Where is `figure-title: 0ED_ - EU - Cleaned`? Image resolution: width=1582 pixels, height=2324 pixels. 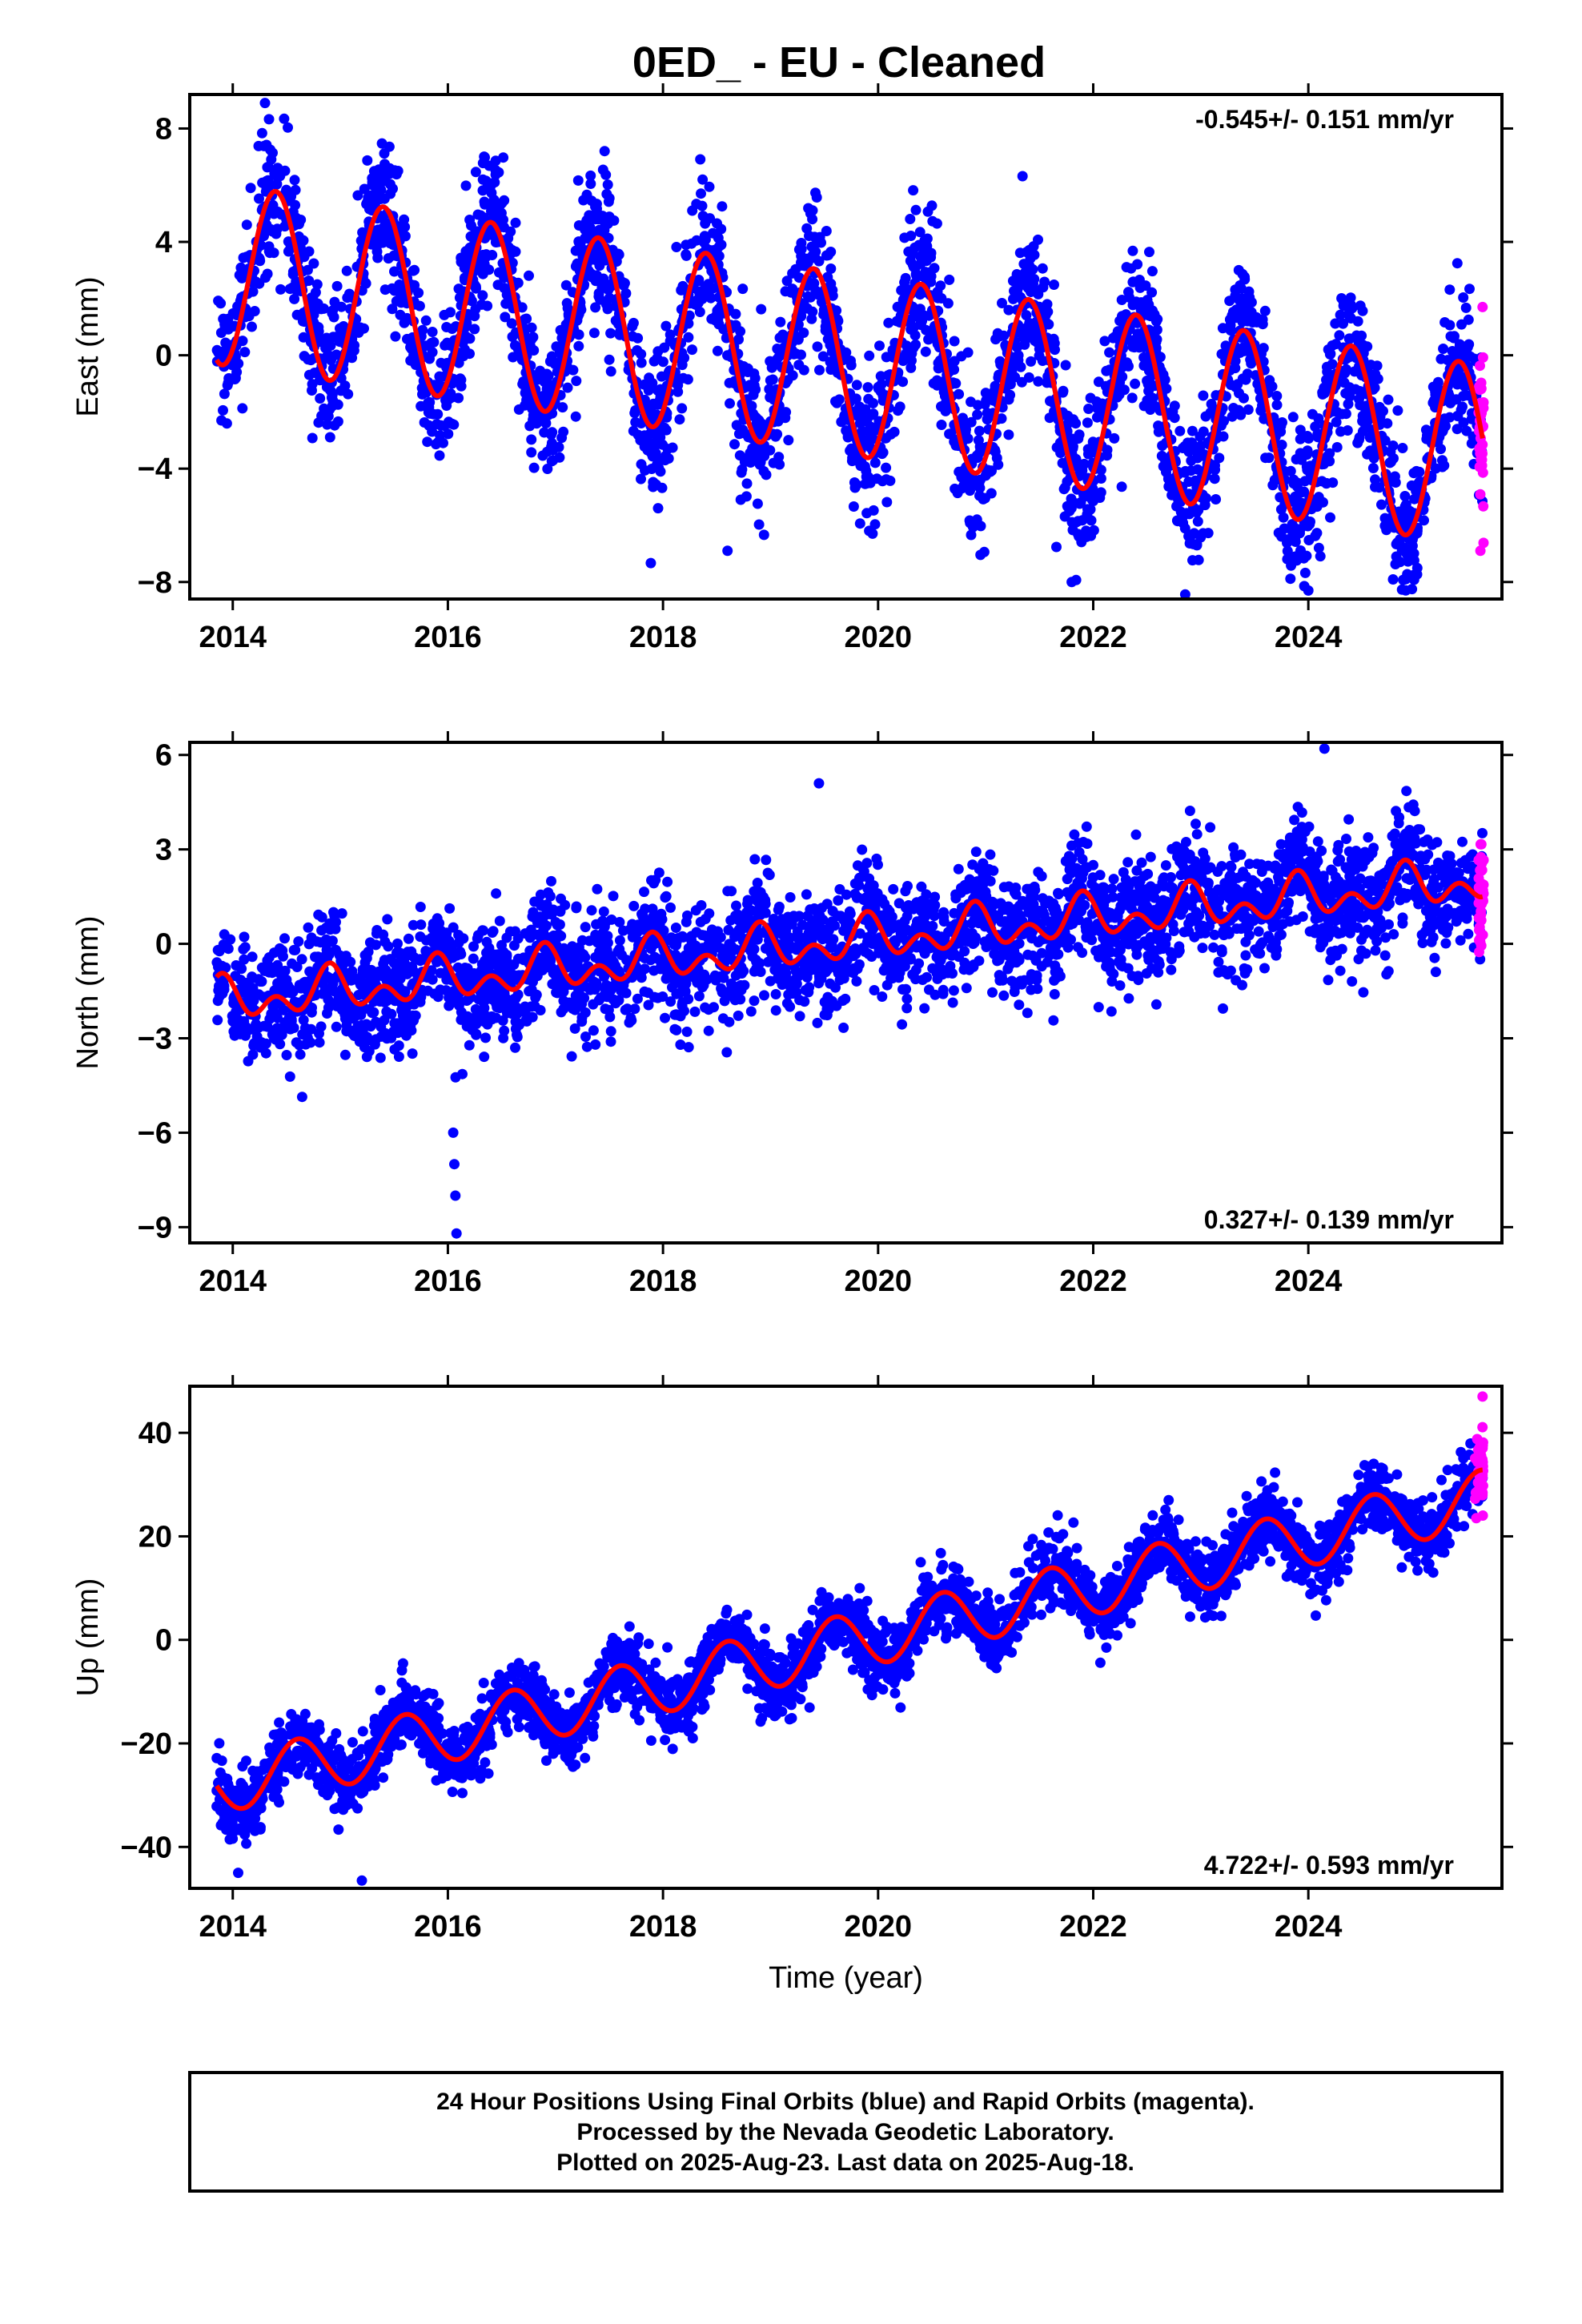 figure-title: 0ED_ - EU - Cleaned is located at coordinates (839, 62).